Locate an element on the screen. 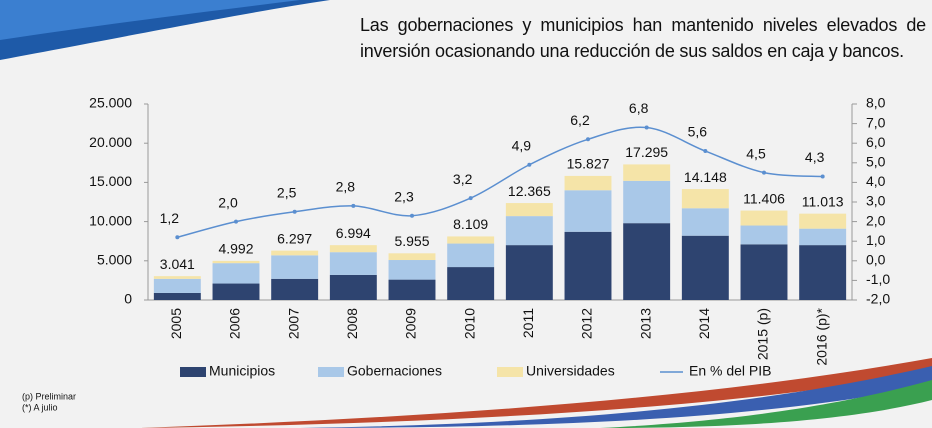  total-label: 11.406 is located at coordinates (764, 198).